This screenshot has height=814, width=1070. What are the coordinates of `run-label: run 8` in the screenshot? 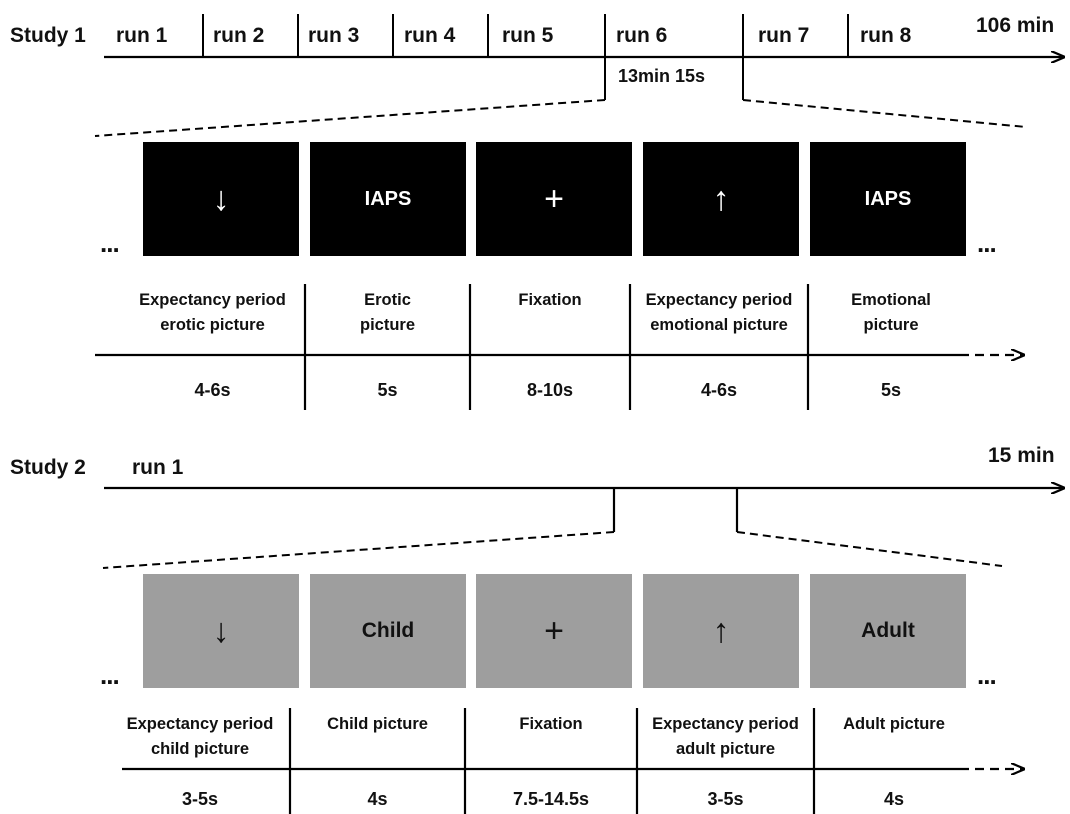 It's located at (886, 35).